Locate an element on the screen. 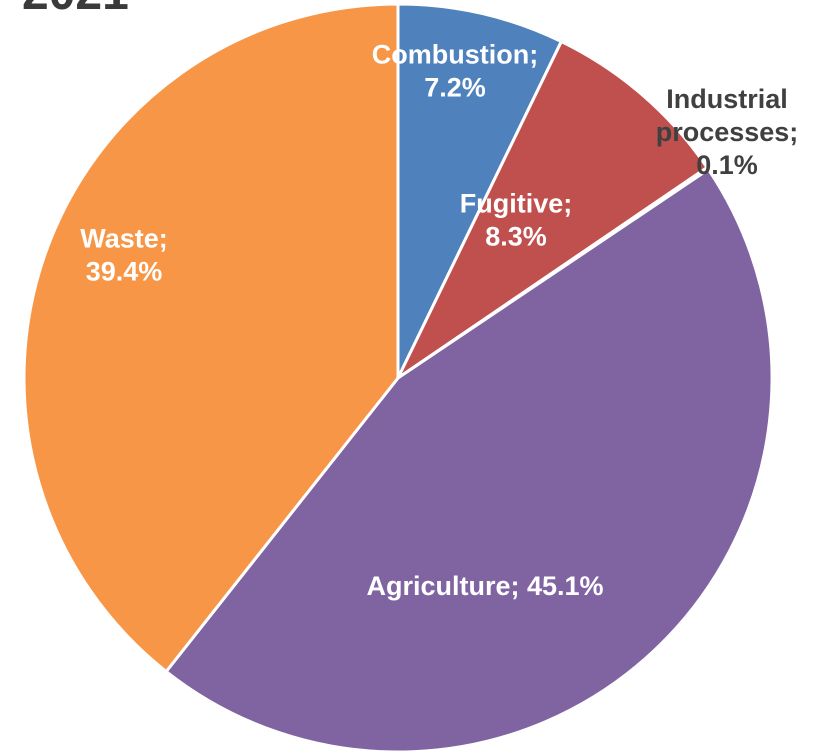 The width and height of the screenshot is (814, 753). chart-title: 2021 is located at coordinates (75, 9).